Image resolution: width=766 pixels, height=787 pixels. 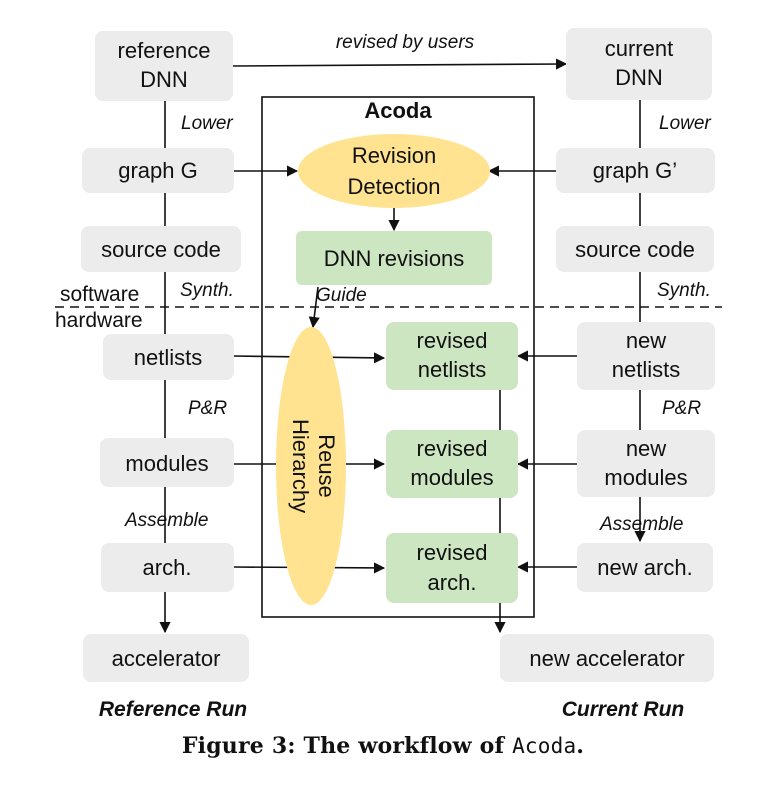 What do you see at coordinates (452, 464) in the screenshot?
I see `revised-modules-box` at bounding box center [452, 464].